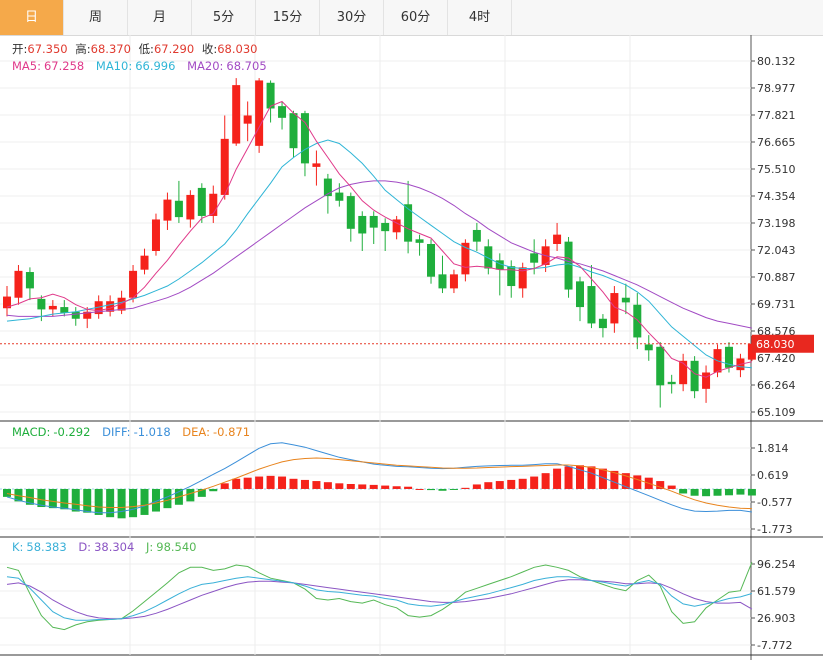  Describe the element at coordinates (416, 17) in the screenshot. I see `tab-6: 60分` at that location.